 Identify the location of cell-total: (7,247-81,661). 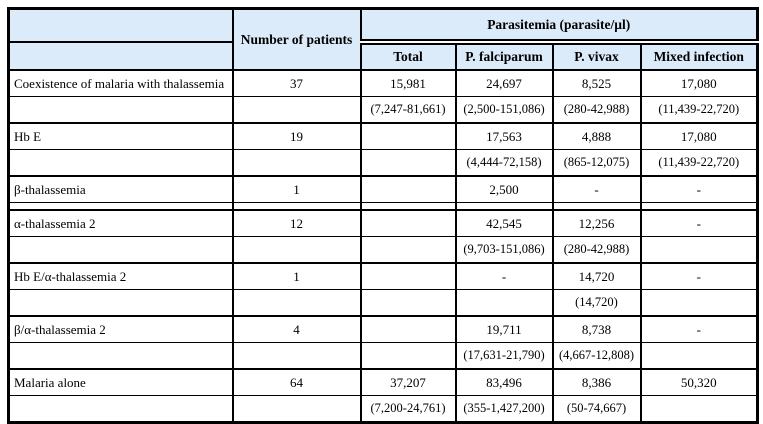
(408, 110).